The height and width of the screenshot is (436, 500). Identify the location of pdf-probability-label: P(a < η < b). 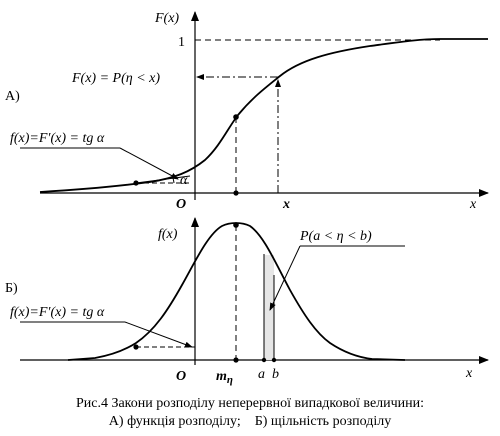
(335, 236).